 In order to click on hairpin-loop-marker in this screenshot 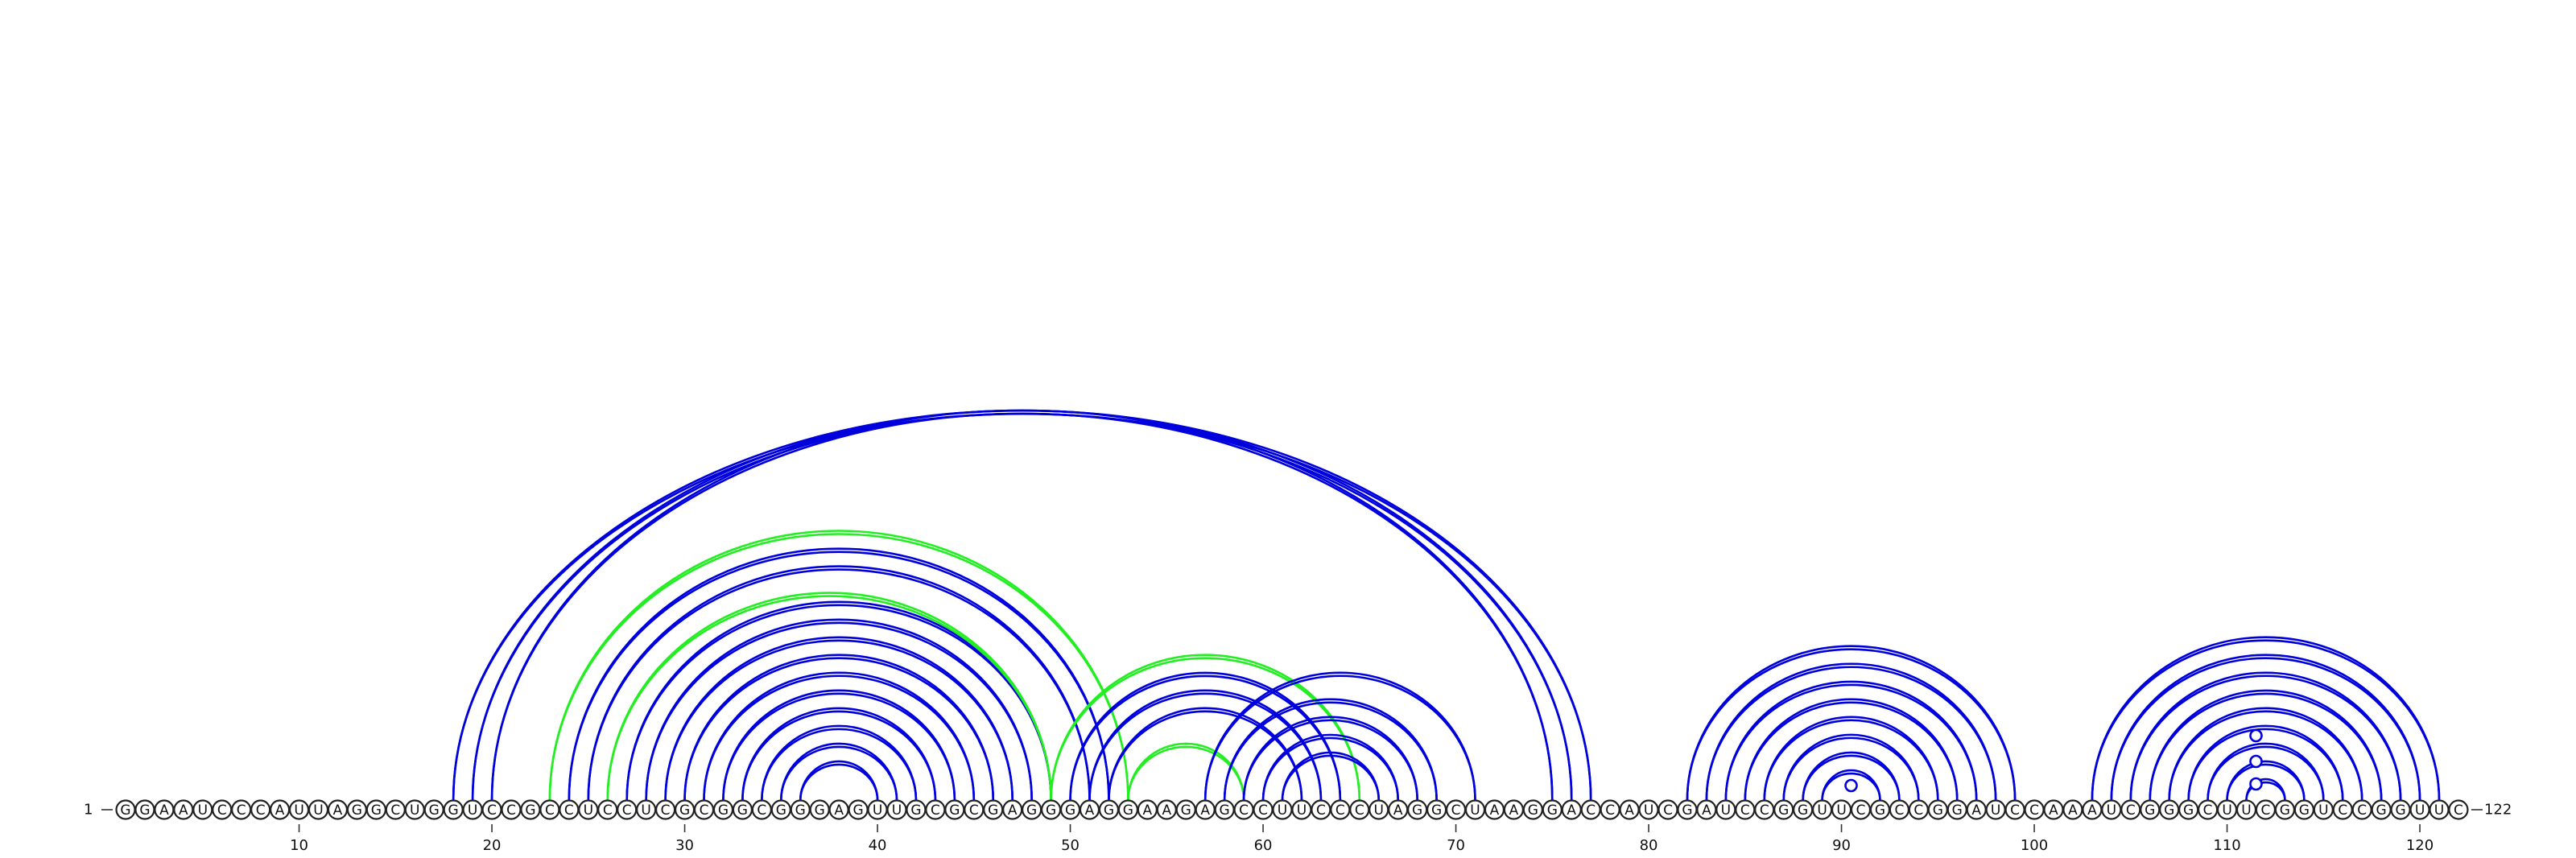, I will do `click(2256, 784)`.